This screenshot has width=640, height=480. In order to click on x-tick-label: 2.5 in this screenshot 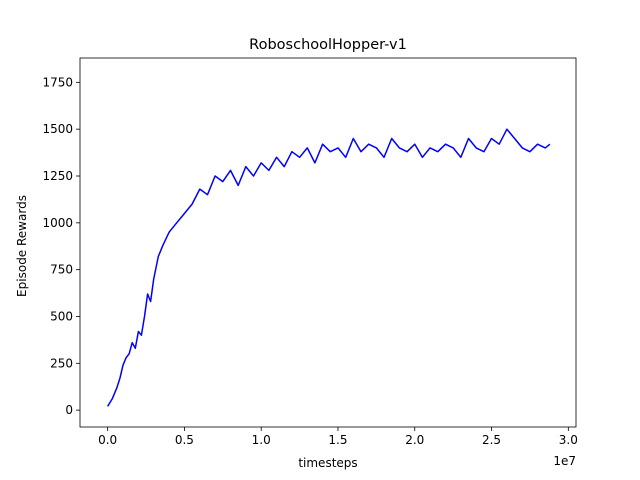, I will do `click(491, 440)`.